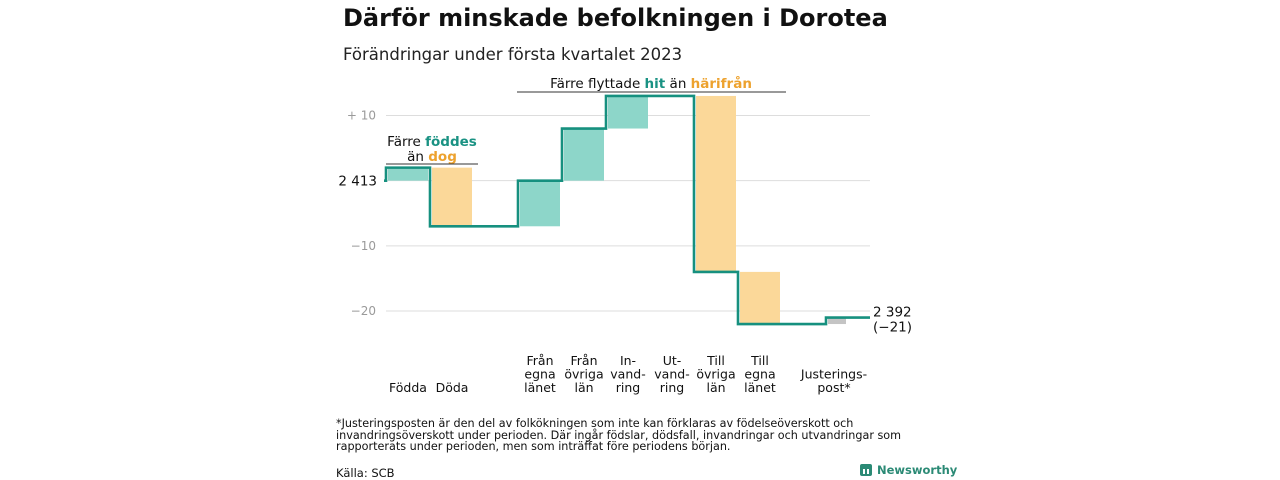  I want to click on y-tick-label: −10, so click(363, 246).